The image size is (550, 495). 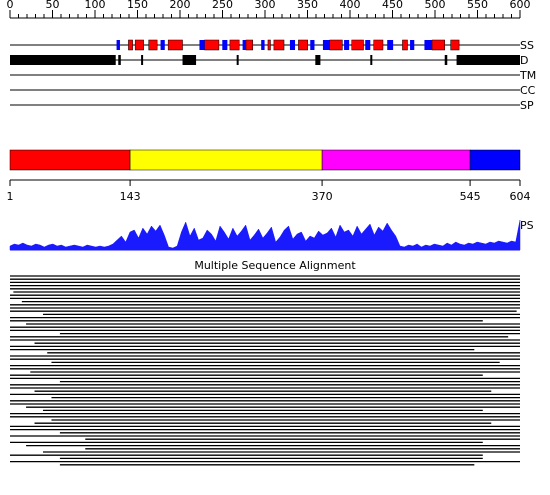 I want to click on domain-label: 604, so click(x=520, y=196).